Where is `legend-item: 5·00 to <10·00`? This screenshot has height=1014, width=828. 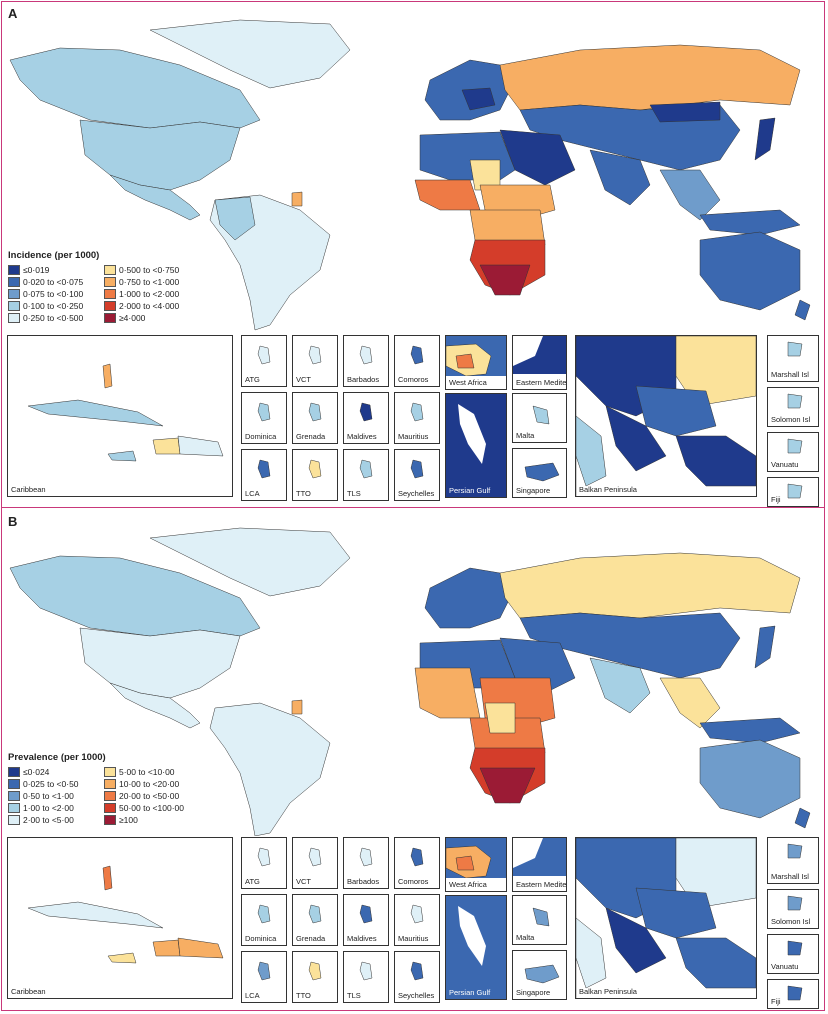
legend-item: 5·00 to <10·00 is located at coordinates (159, 771).